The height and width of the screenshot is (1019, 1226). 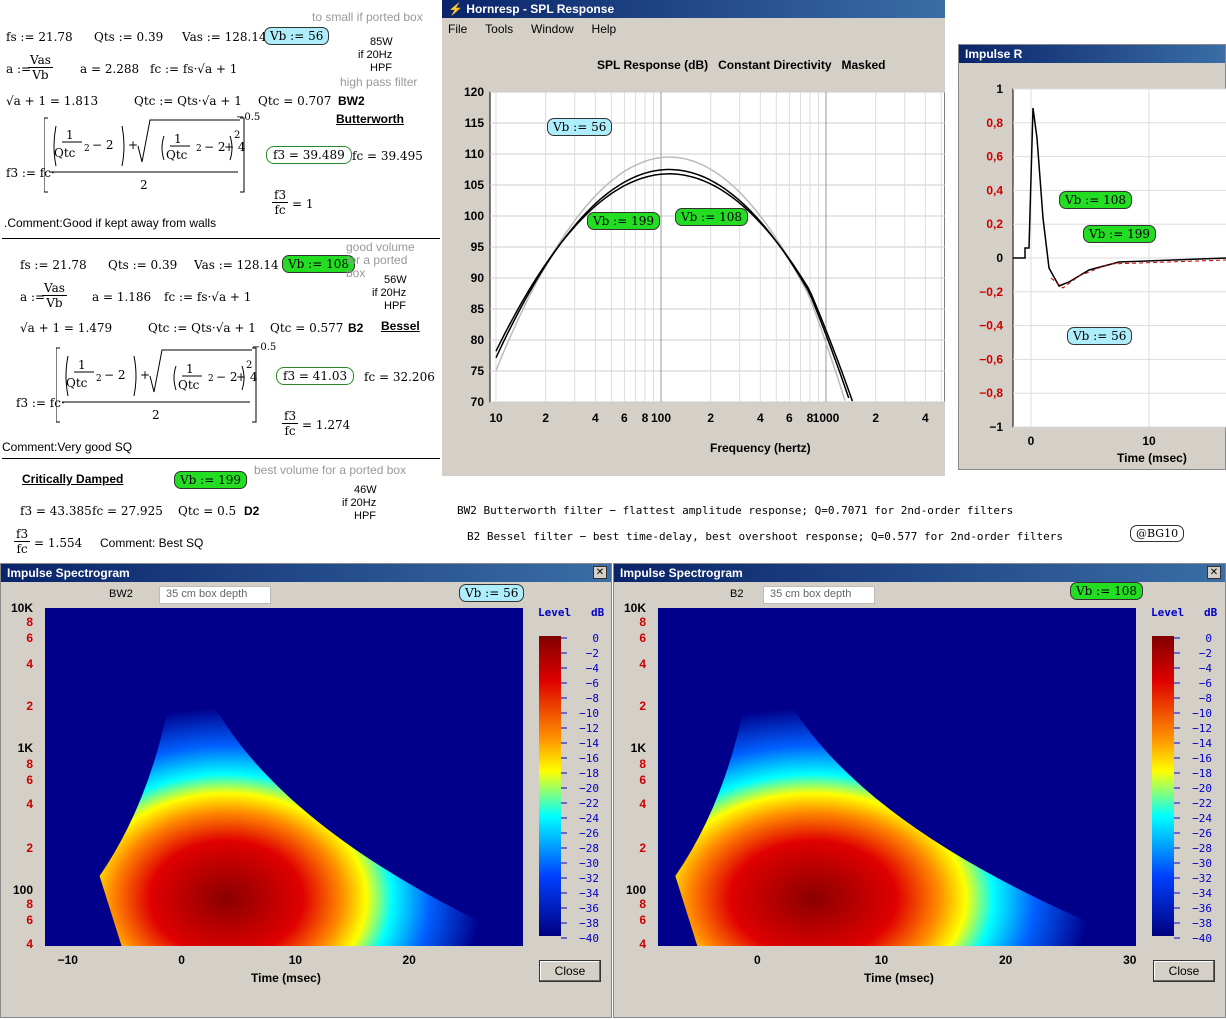 I want to click on spec-scale-label: 0, so click(x=595, y=638).